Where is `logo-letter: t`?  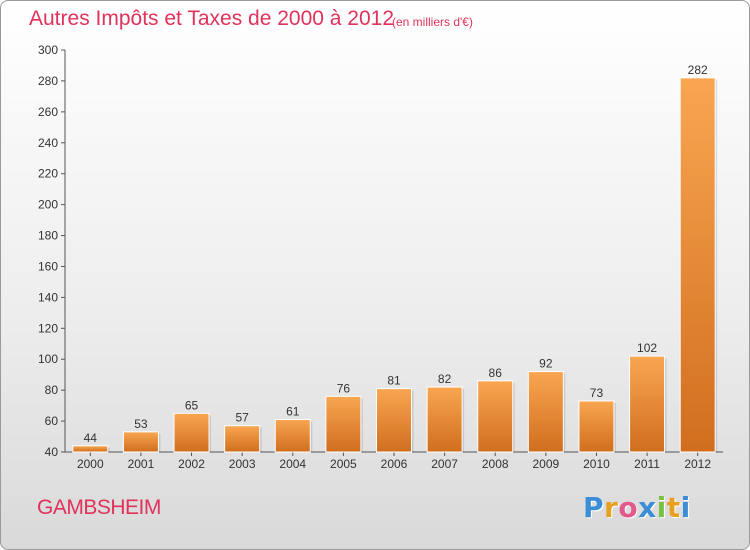 logo-letter: t is located at coordinates (673, 507).